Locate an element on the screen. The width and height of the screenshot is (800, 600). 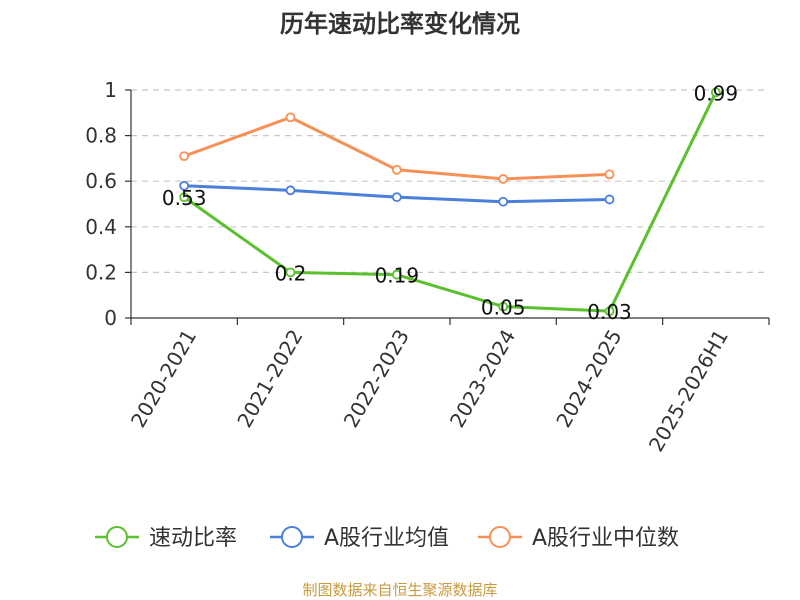
x-tick-label: 2025-2026H1 is located at coordinates (688, 390).